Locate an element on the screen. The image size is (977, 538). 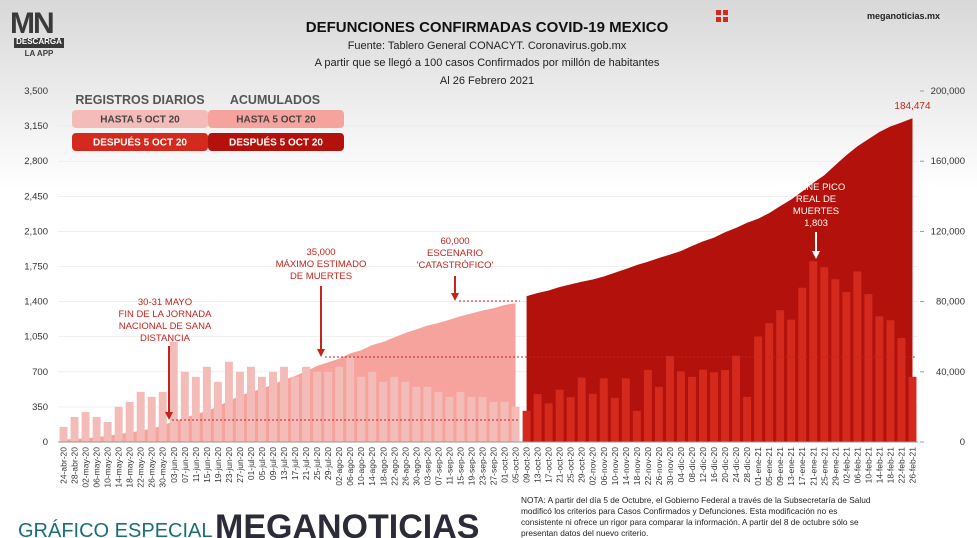
y-tick-label: 2,100 is located at coordinates (36, 231).